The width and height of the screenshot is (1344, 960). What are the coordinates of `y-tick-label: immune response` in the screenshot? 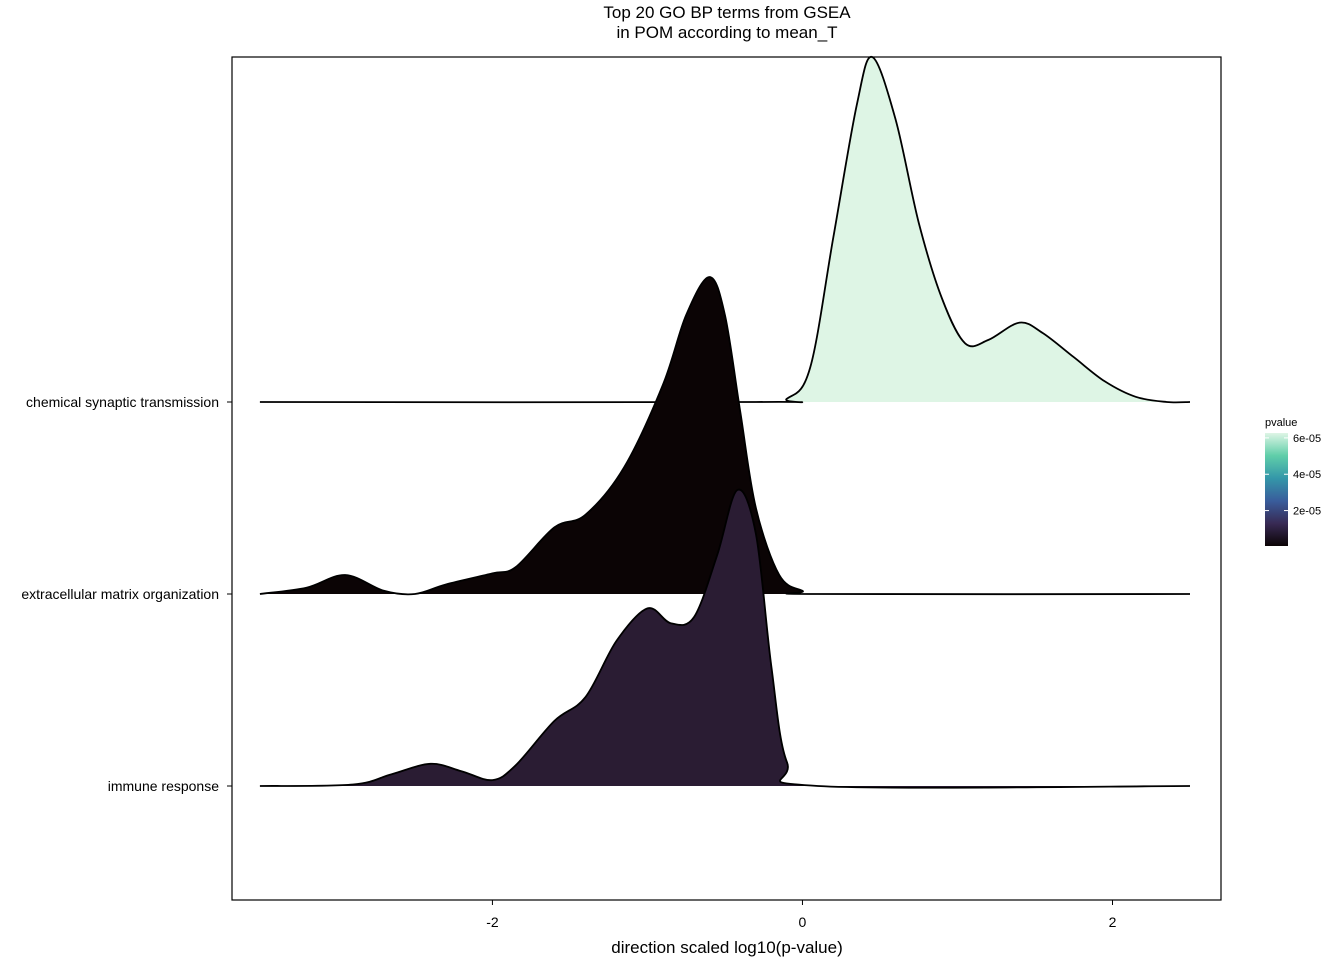 It's located at (163, 786).